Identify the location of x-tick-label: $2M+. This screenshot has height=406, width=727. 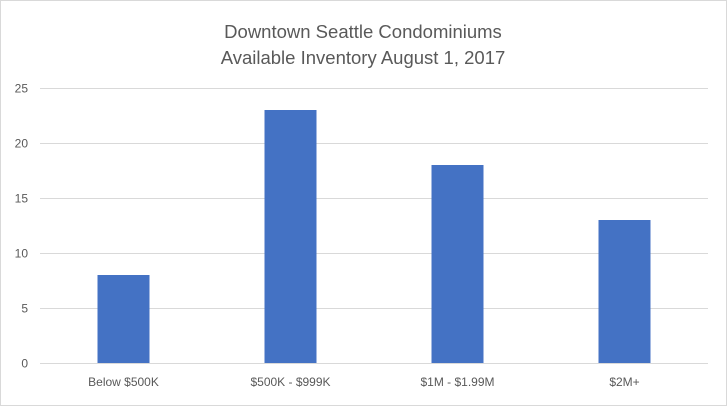
(624, 382).